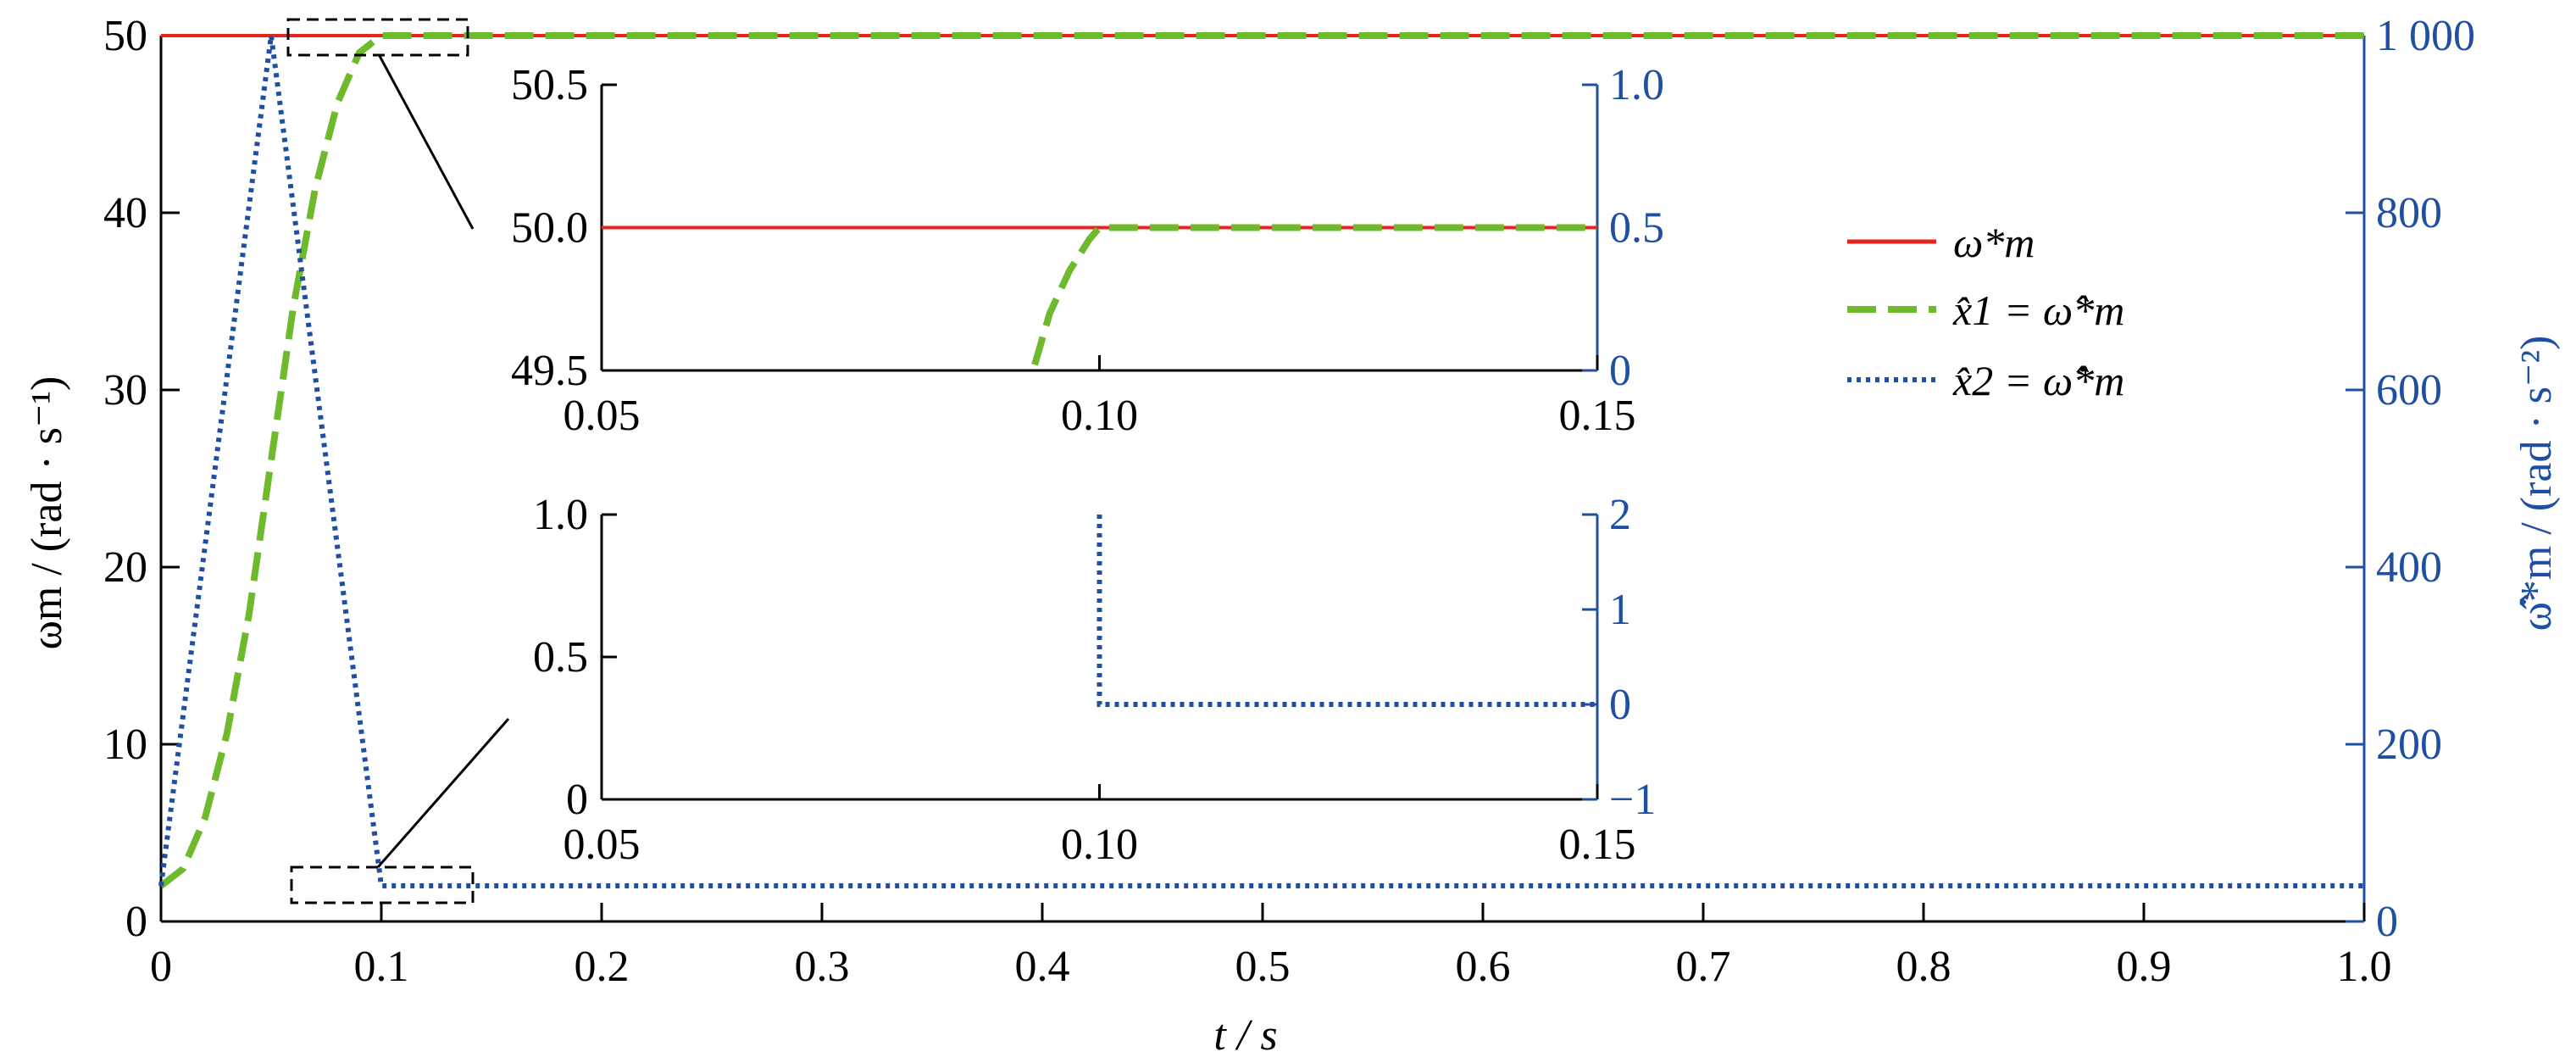 This screenshot has width=2576, height=1063. What do you see at coordinates (125, 745) in the screenshot?
I see `main-y-left-tick-label: 10` at bounding box center [125, 745].